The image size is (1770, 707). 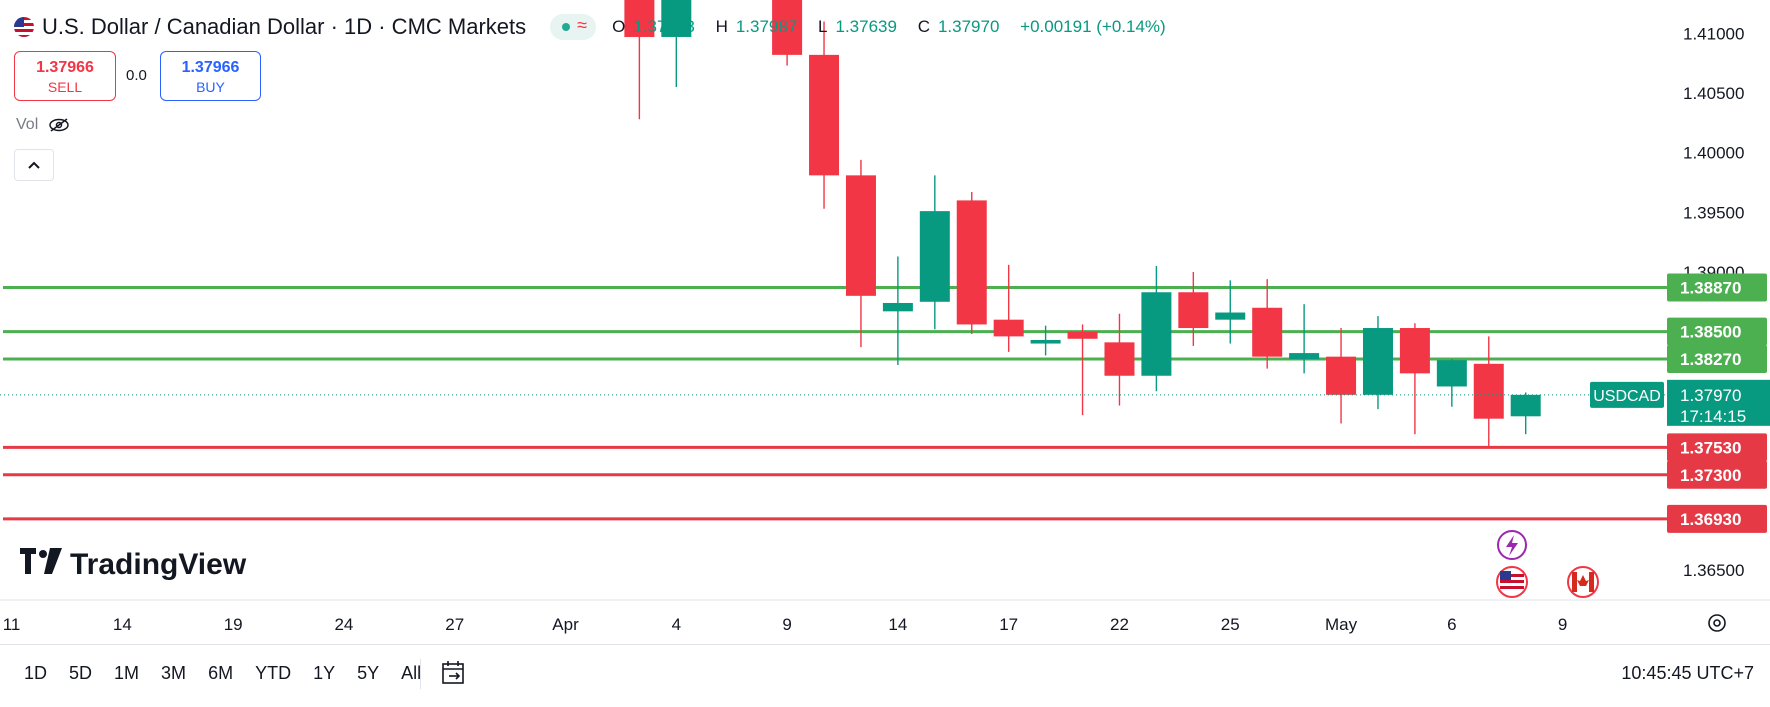 What do you see at coordinates (1583, 582) in the screenshot?
I see `ca-flag-event-icon` at bounding box center [1583, 582].